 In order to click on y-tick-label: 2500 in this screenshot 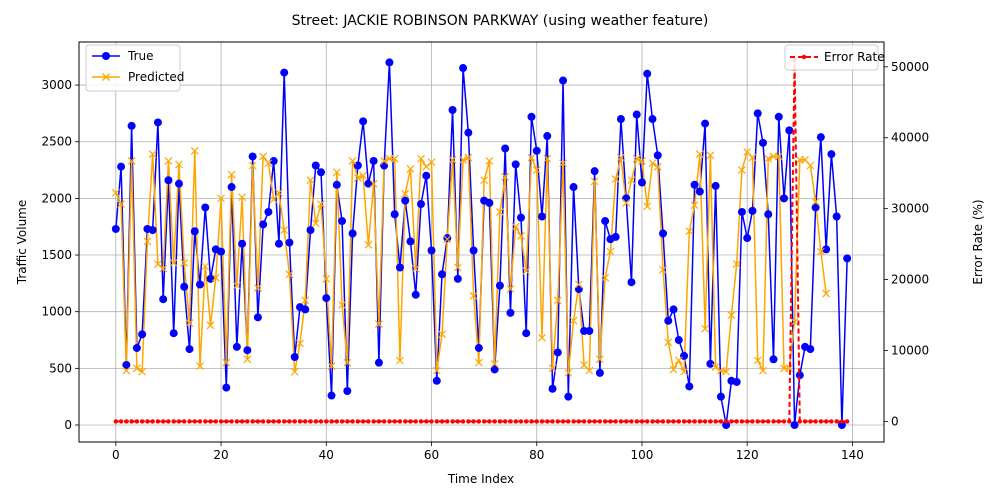, I will do `click(56, 142)`.